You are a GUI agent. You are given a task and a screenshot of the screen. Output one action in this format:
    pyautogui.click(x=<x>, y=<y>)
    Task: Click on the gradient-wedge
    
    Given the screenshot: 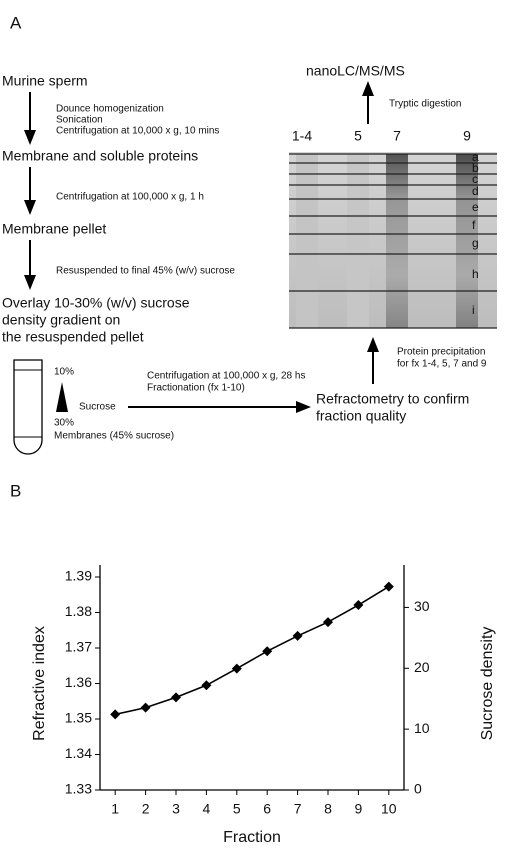 What is the action you would take?
    pyautogui.click(x=62, y=397)
    